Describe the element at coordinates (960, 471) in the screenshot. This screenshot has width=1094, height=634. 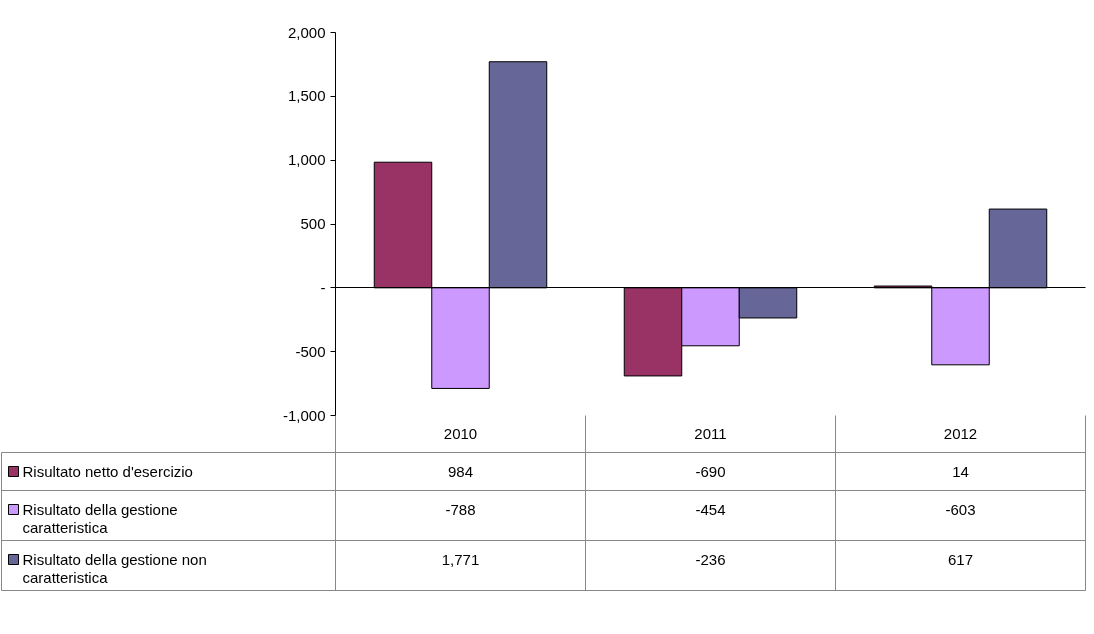
I see `data-label: 14` at that location.